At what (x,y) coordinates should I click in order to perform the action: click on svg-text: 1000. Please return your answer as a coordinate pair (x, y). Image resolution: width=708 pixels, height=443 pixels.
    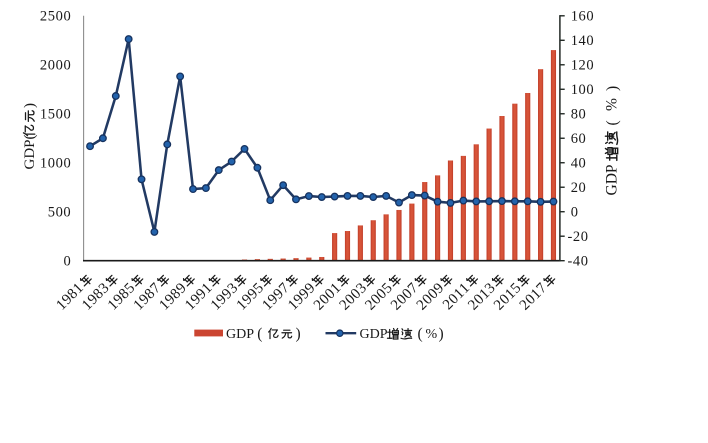
    Looking at the image, I should click on (55, 164).